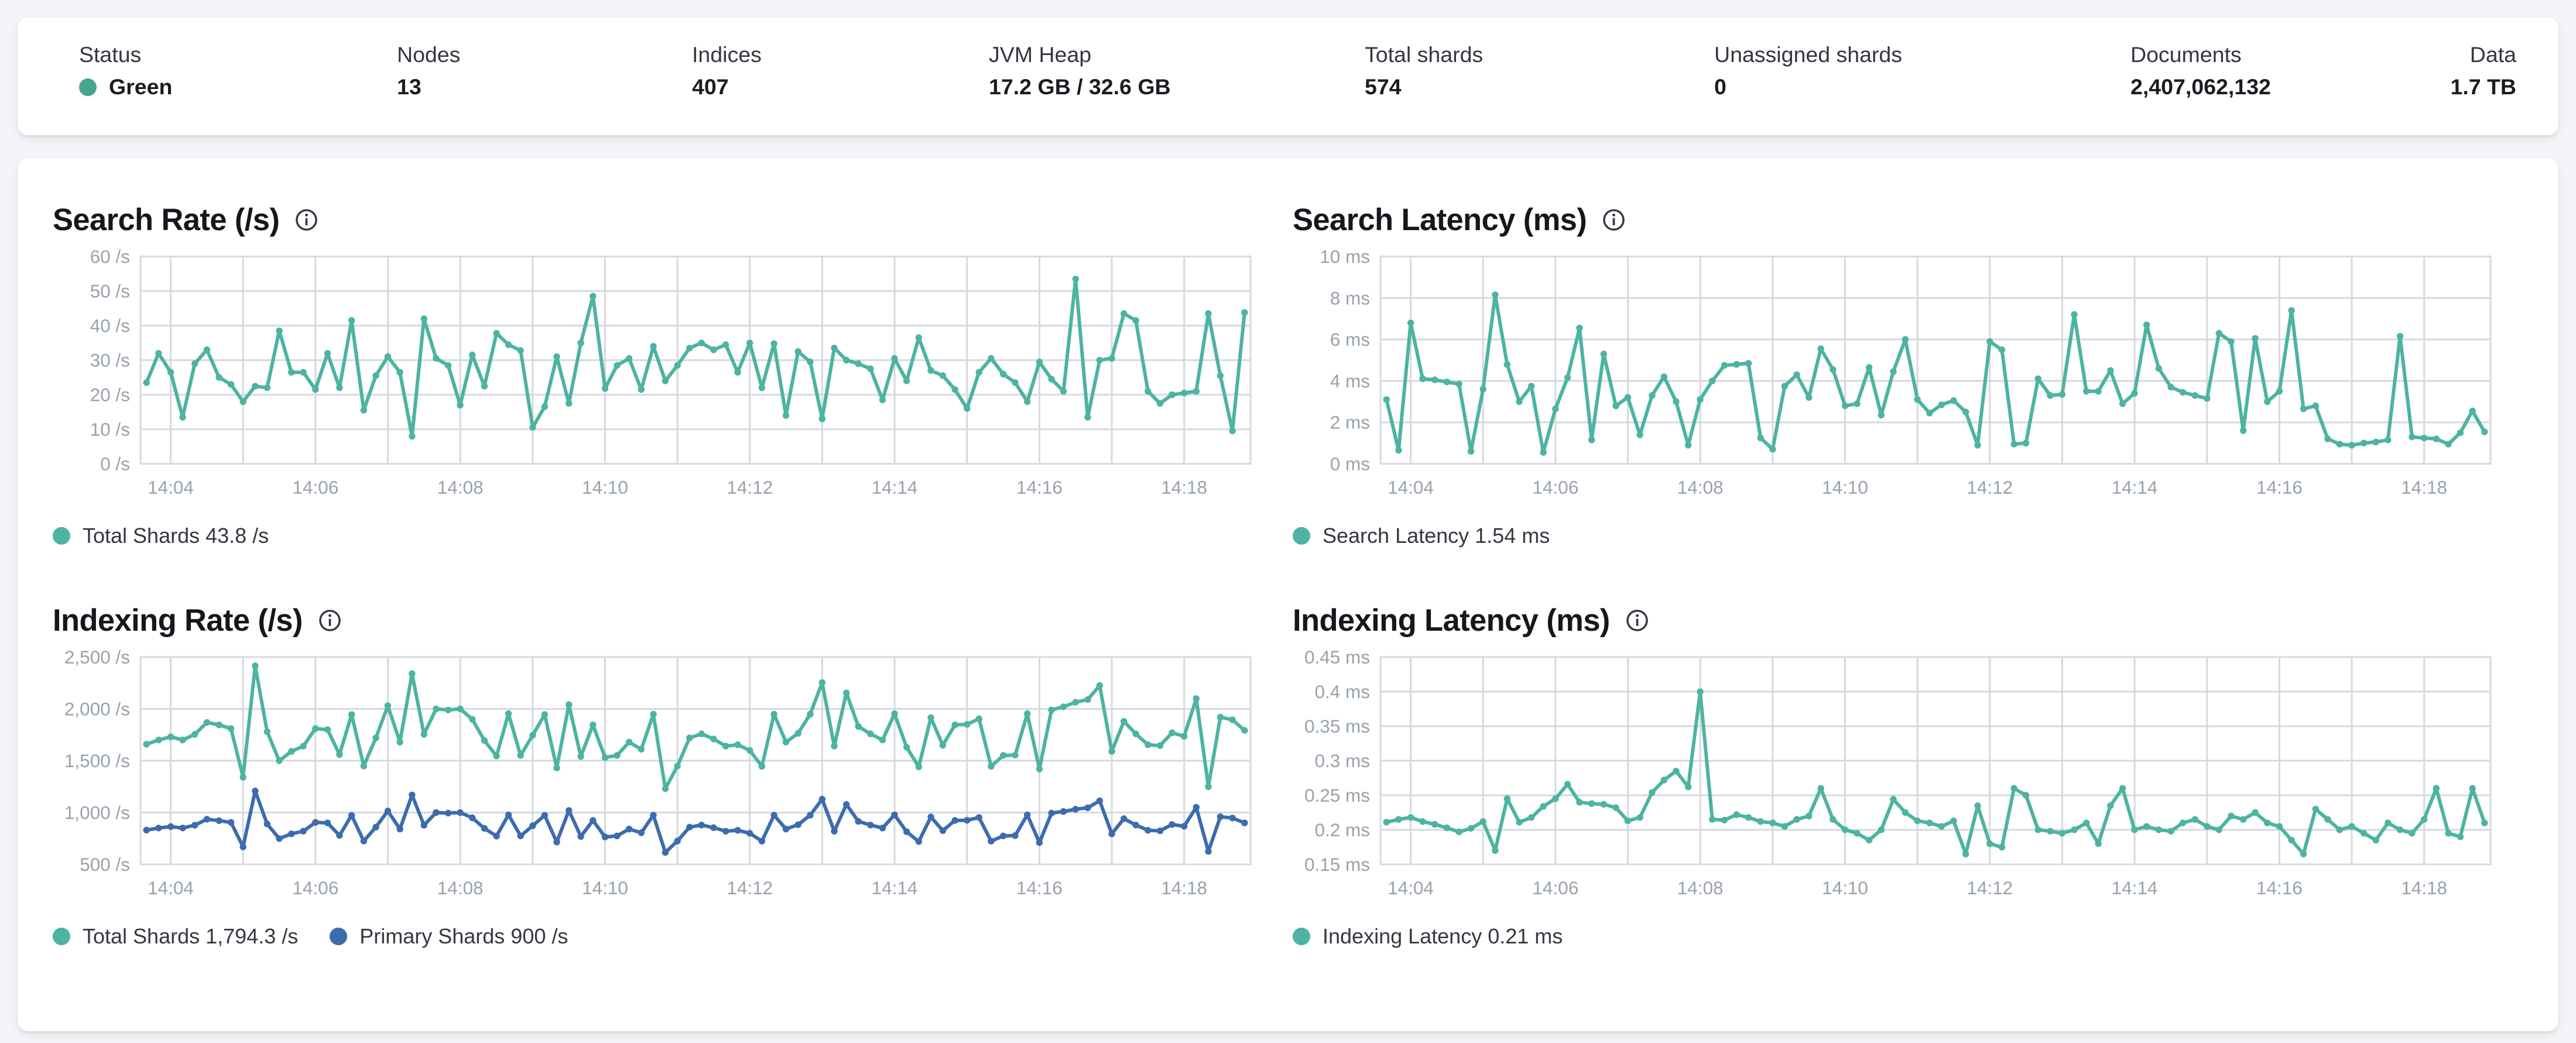  Describe the element at coordinates (1337, 864) in the screenshot. I see `svg-text: 0.15 ms` at that location.